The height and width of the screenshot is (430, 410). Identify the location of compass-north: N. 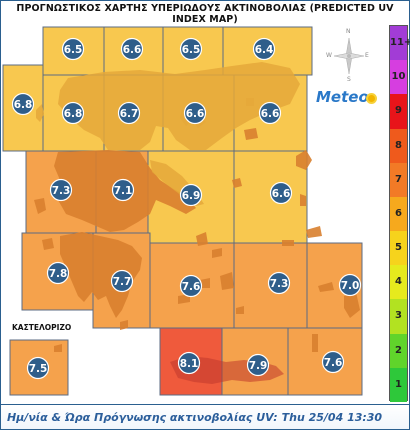
(348, 31).